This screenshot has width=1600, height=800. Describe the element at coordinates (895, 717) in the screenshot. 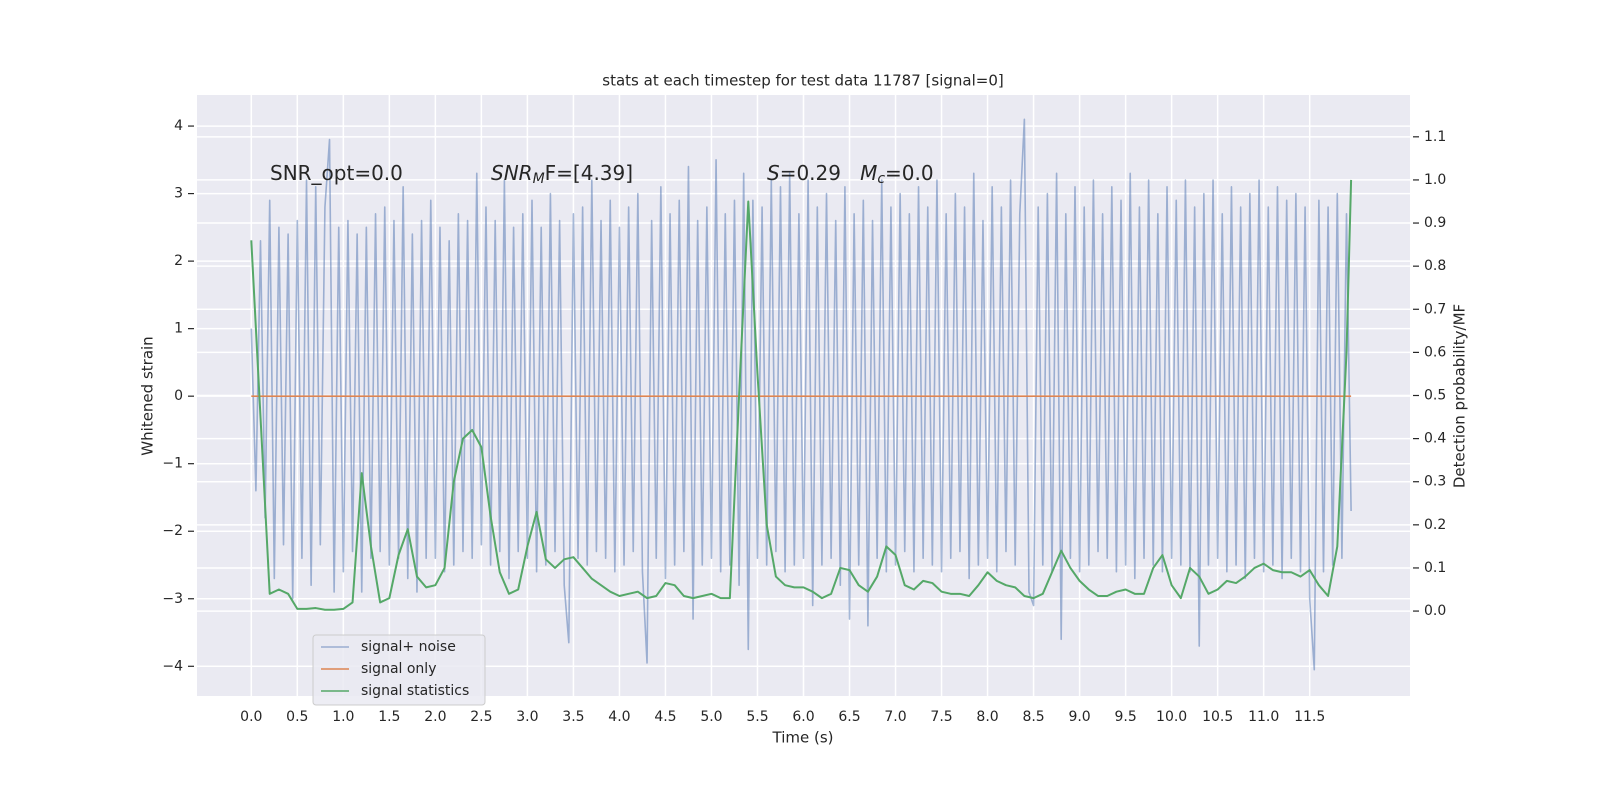

I see `x-tick-label: 7.0` at that location.